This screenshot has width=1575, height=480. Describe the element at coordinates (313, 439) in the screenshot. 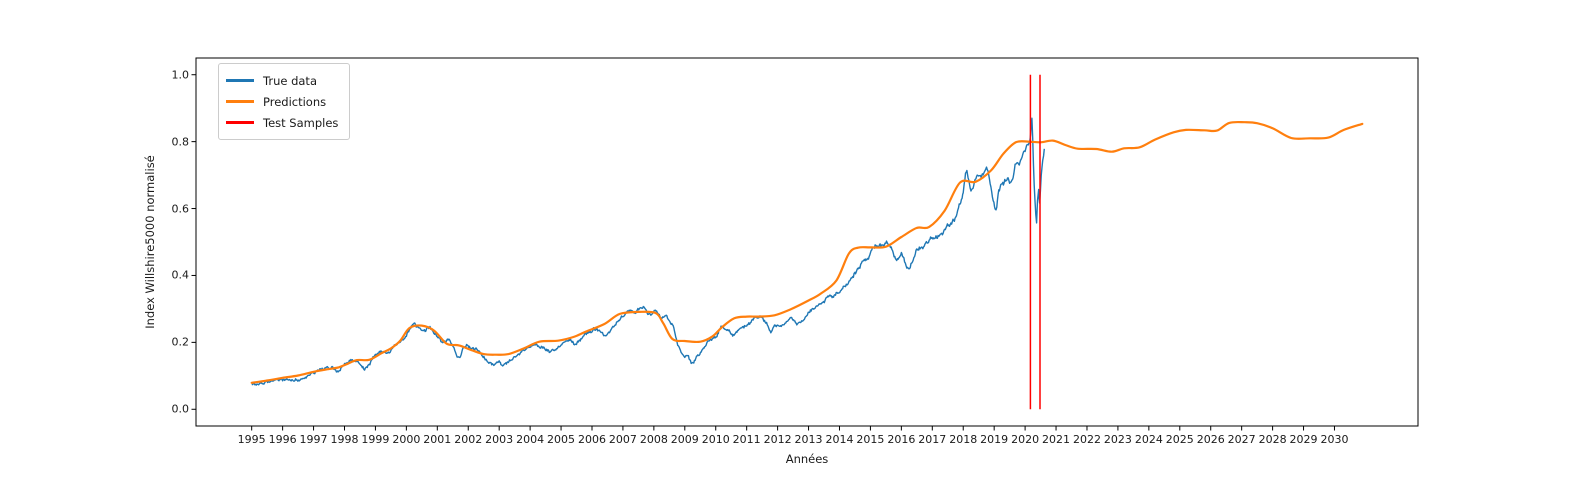

I see `x-tick-label: 1997` at that location.